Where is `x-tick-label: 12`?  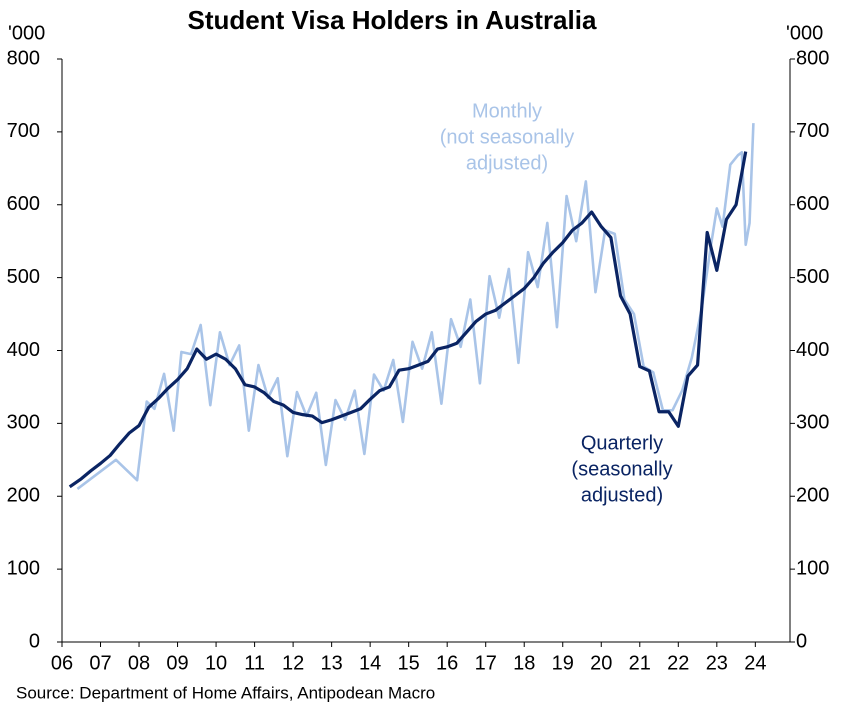
x-tick-label: 12 is located at coordinates (293, 663).